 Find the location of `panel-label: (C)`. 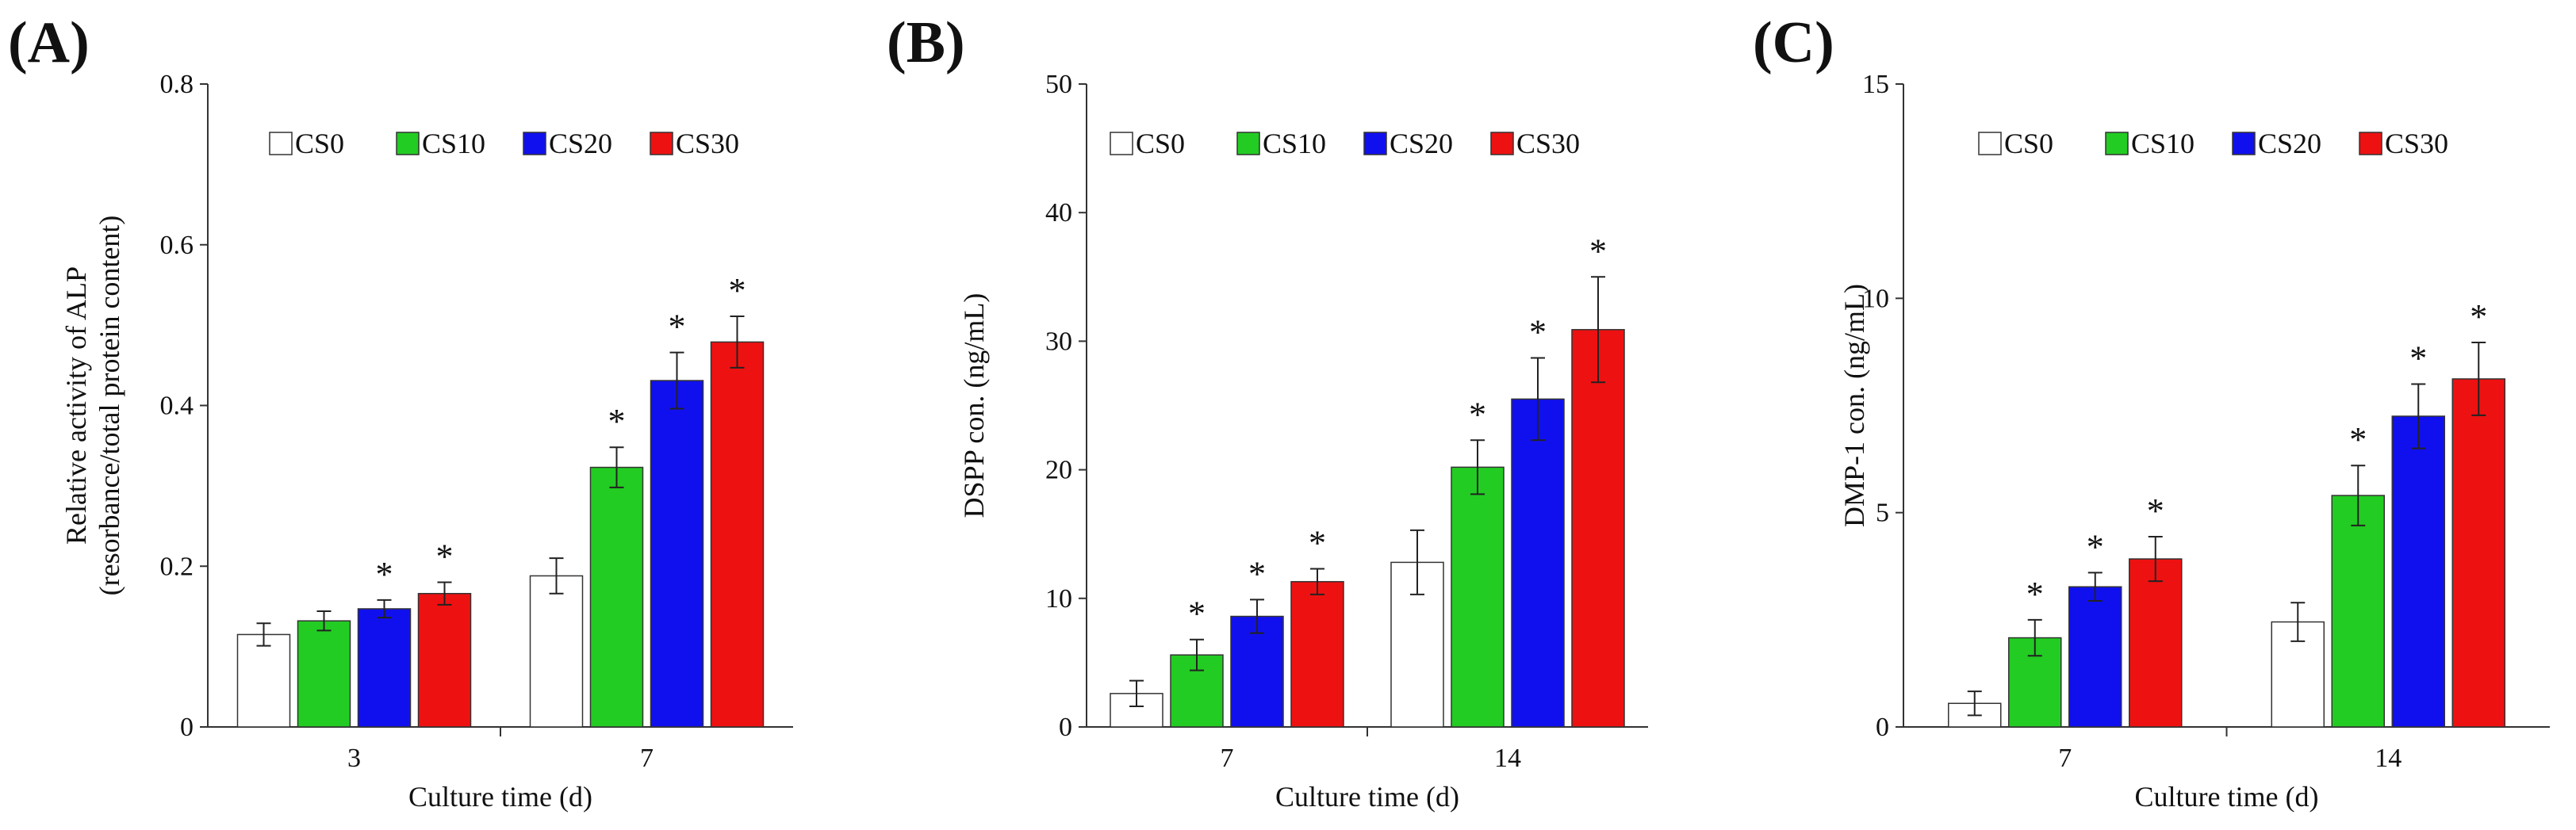

panel-label: (C) is located at coordinates (1794, 42).